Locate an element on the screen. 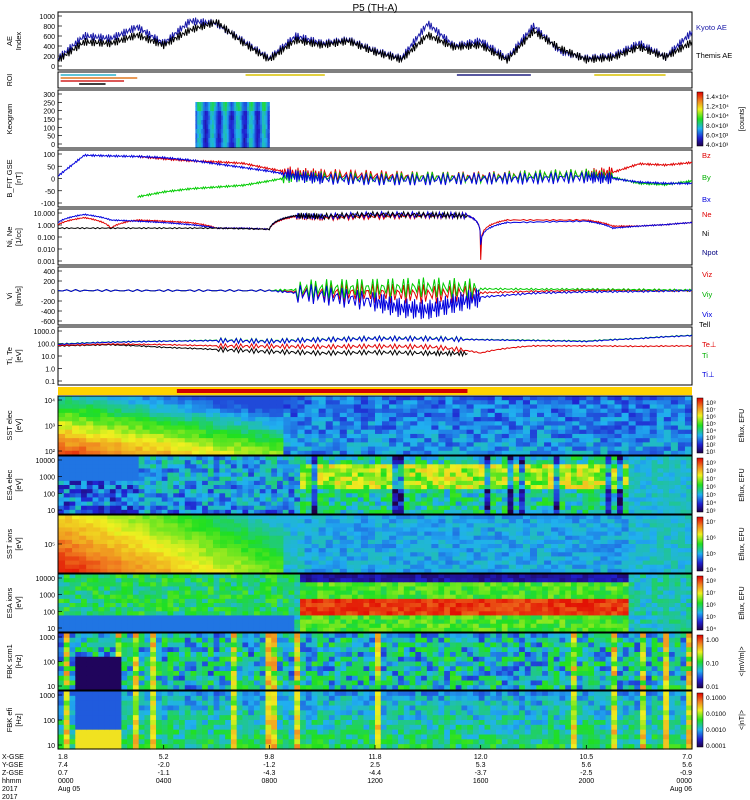 The image size is (750, 800). legend-v-Viy: Viy is located at coordinates (707, 294).